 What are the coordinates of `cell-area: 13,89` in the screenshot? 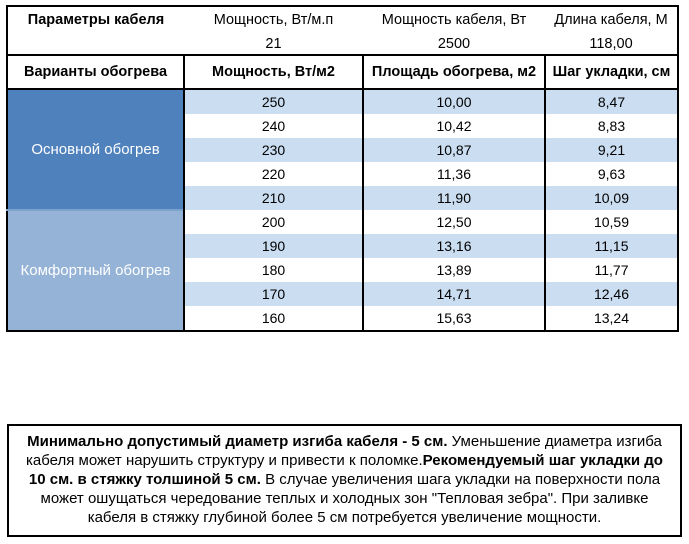 It's located at (453, 270).